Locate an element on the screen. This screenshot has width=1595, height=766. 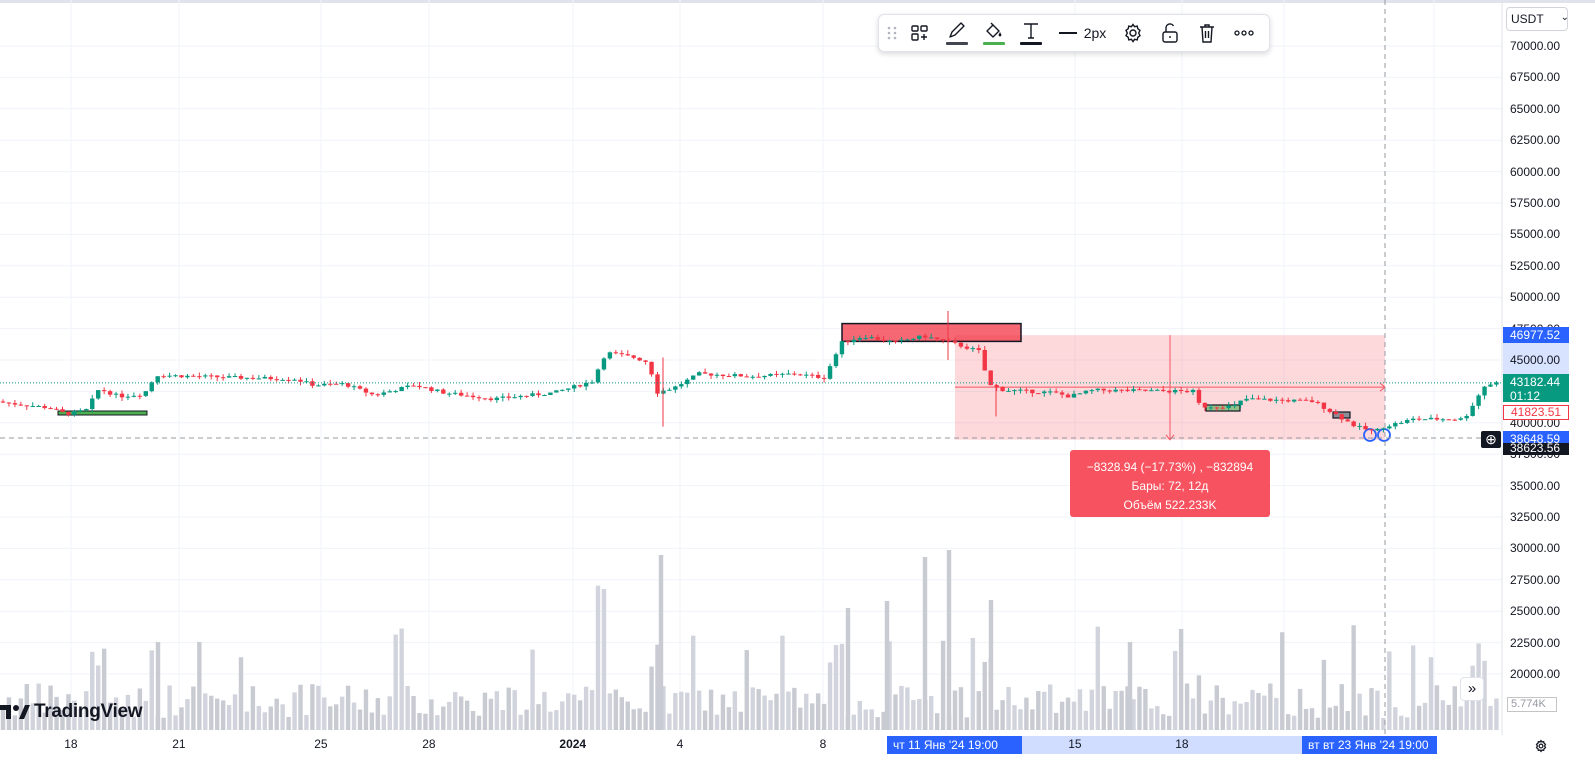
resistance-rectangle is located at coordinates (931, 332).